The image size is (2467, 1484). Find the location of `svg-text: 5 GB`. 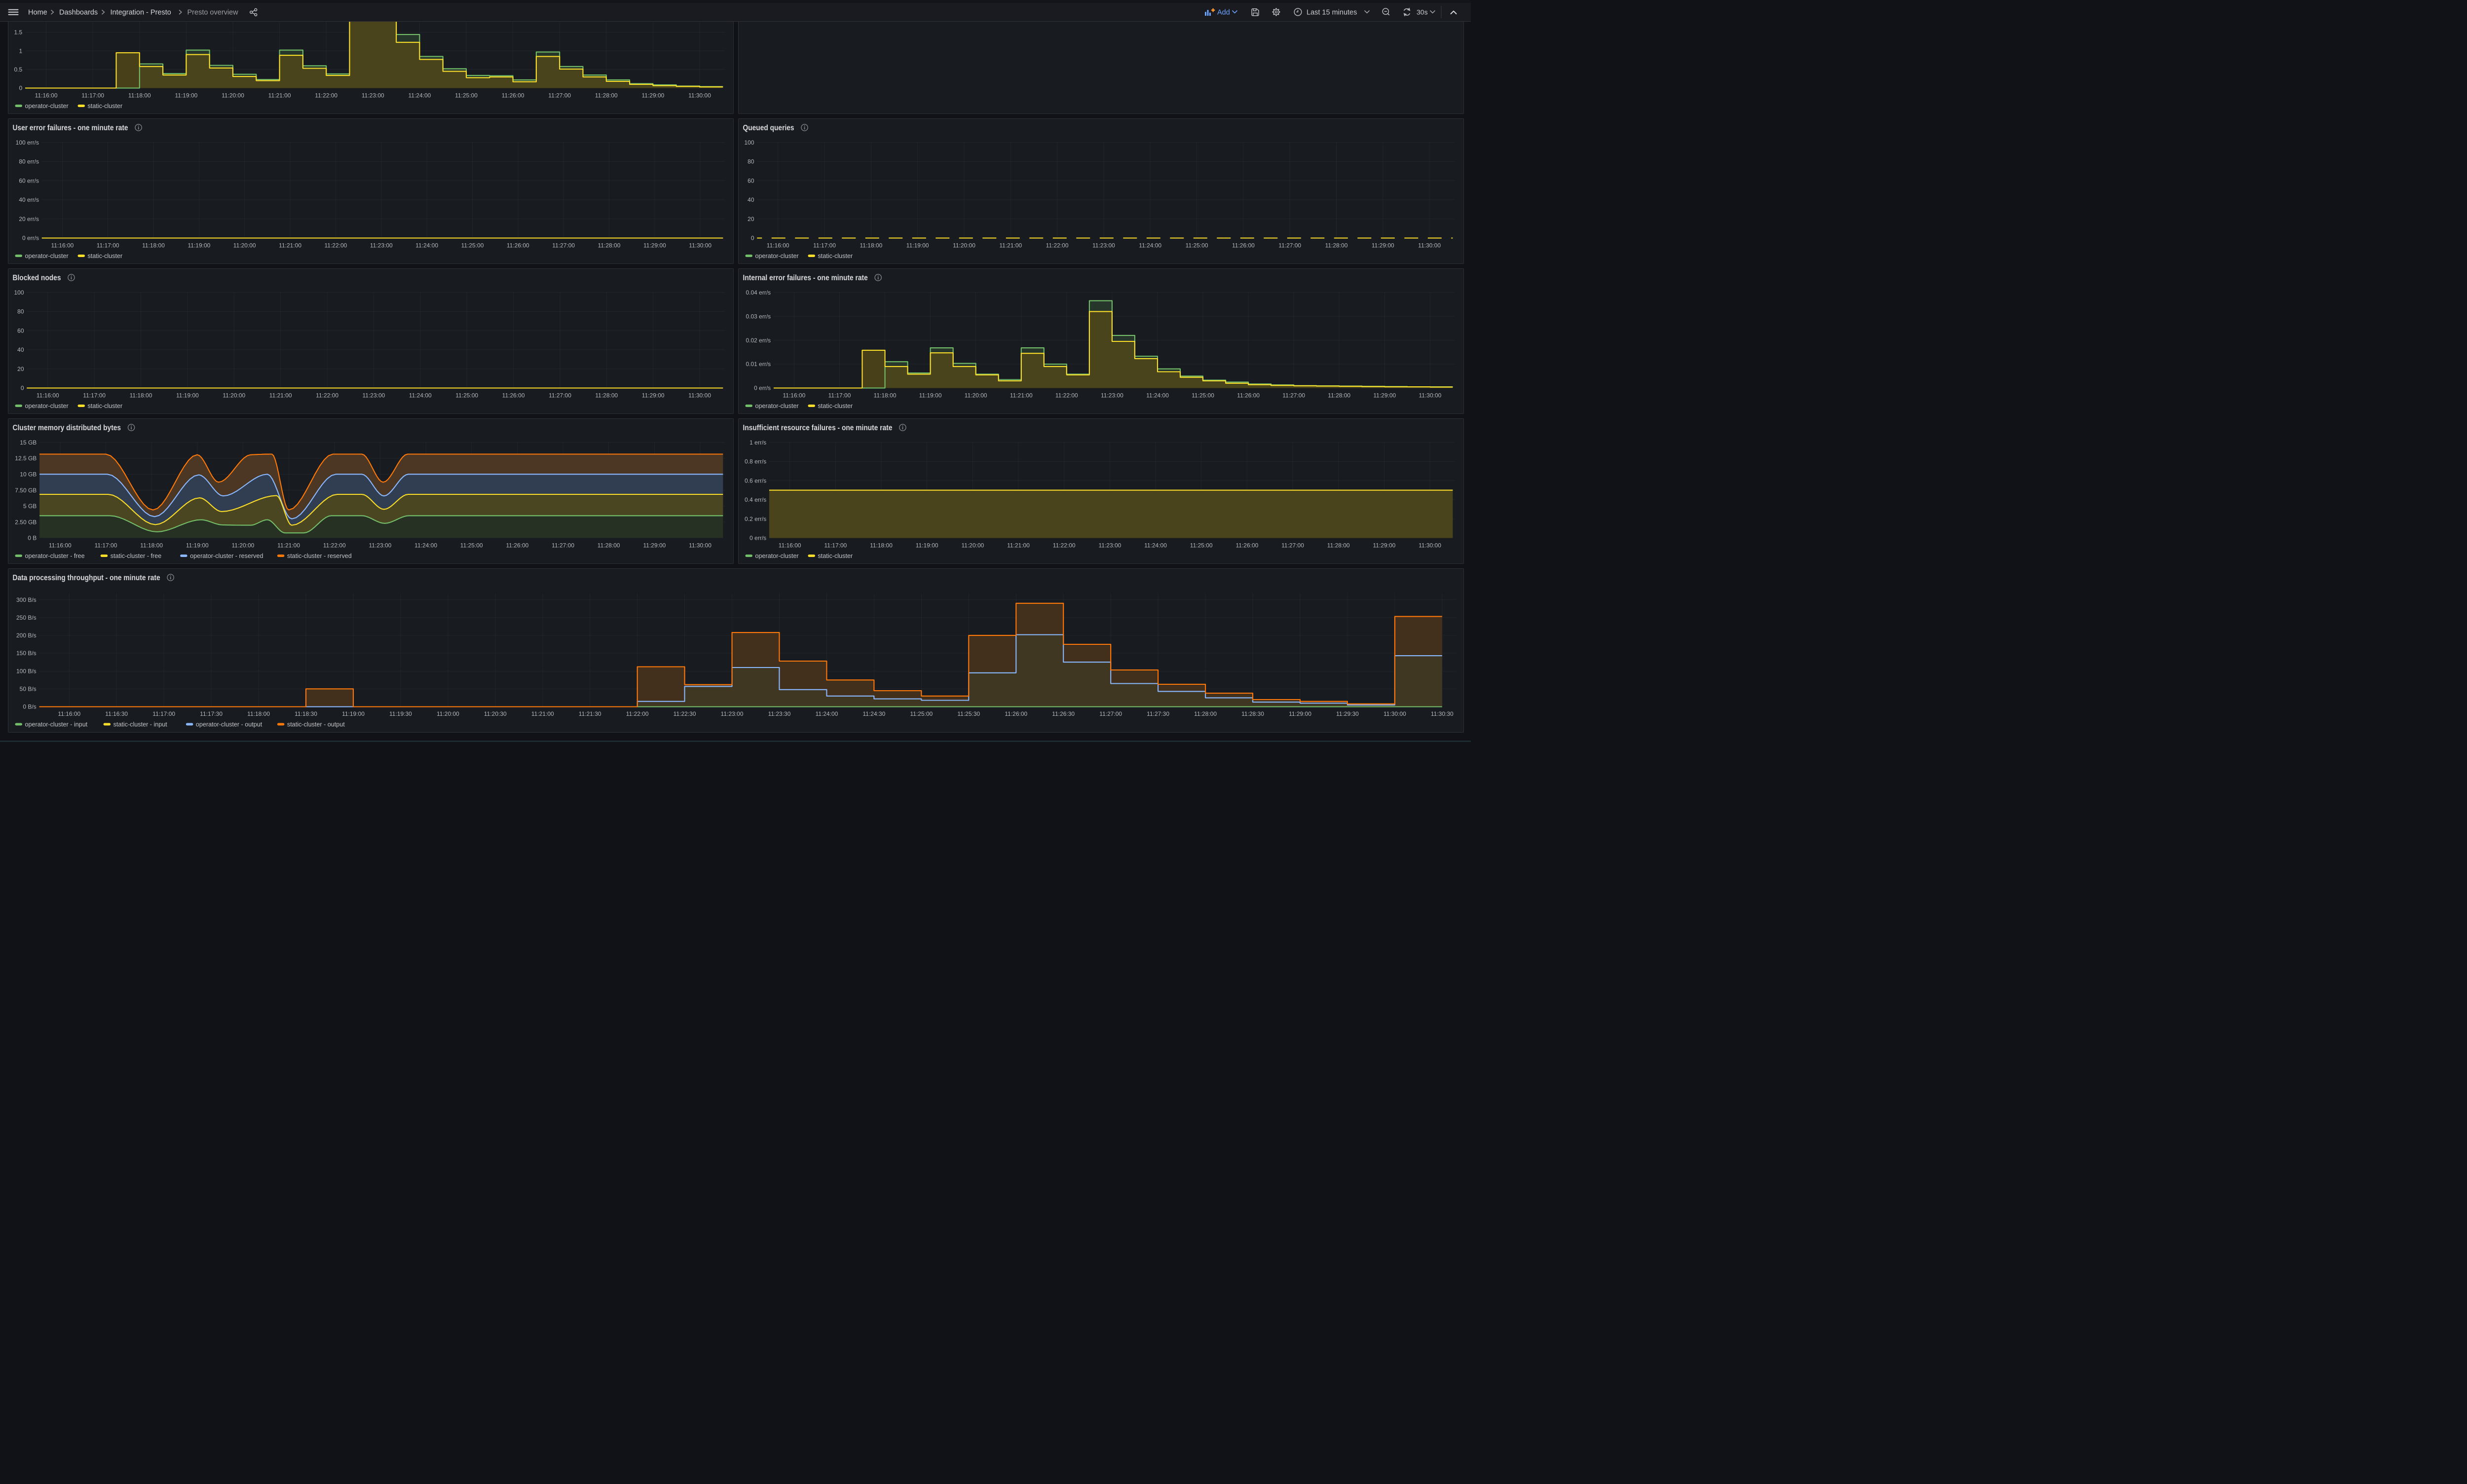

svg-text: 5 GB is located at coordinates (29, 506).